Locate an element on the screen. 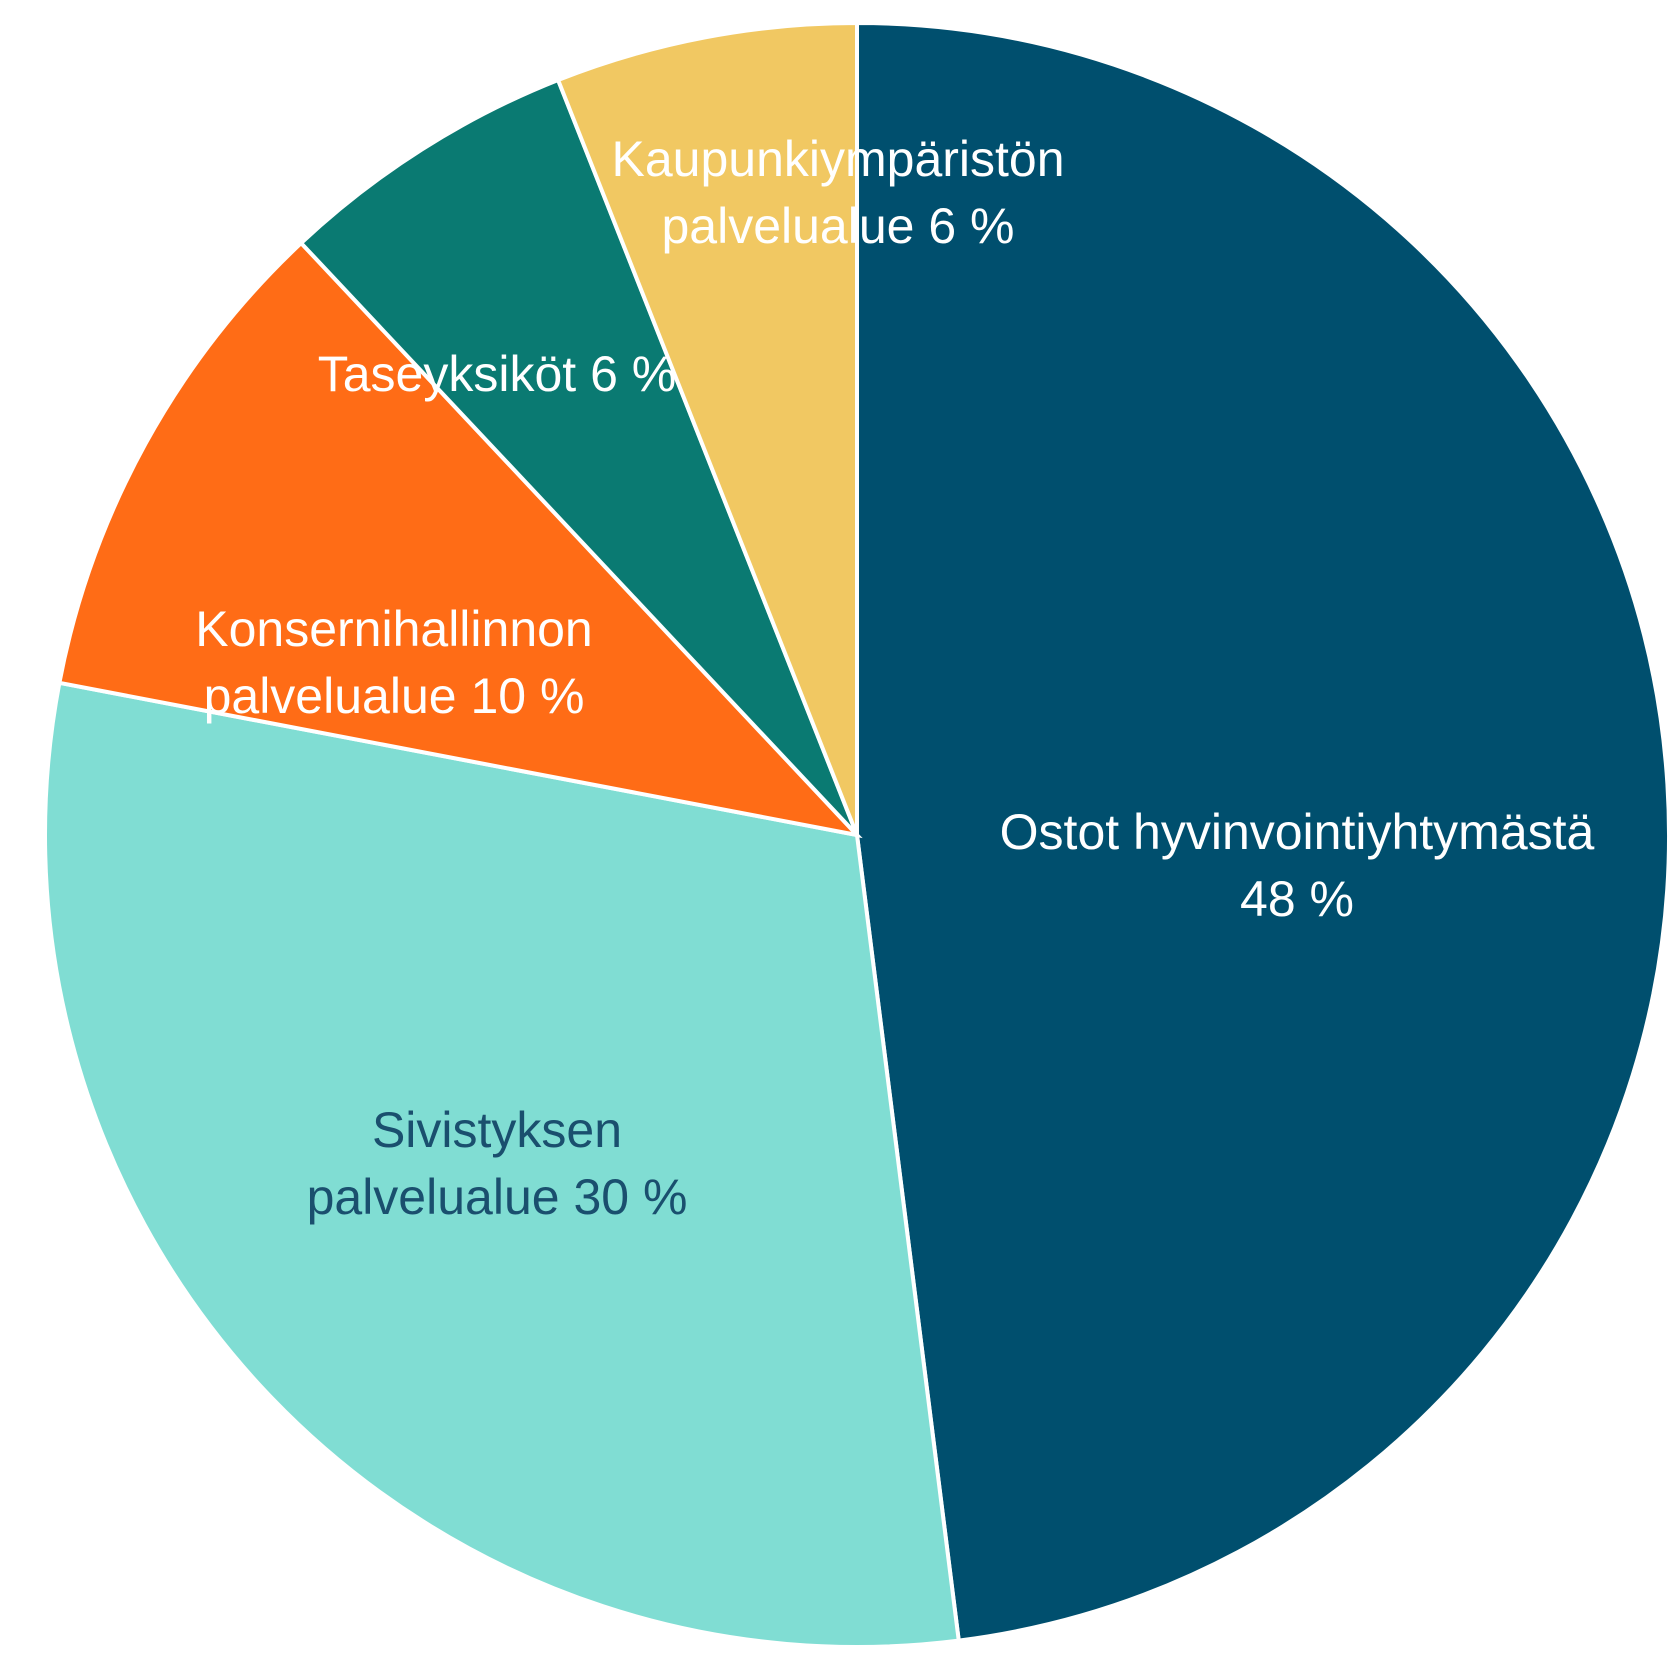 This screenshot has width=1670, height=1667. slice-label: palvelualue 30 % is located at coordinates (497, 1197).